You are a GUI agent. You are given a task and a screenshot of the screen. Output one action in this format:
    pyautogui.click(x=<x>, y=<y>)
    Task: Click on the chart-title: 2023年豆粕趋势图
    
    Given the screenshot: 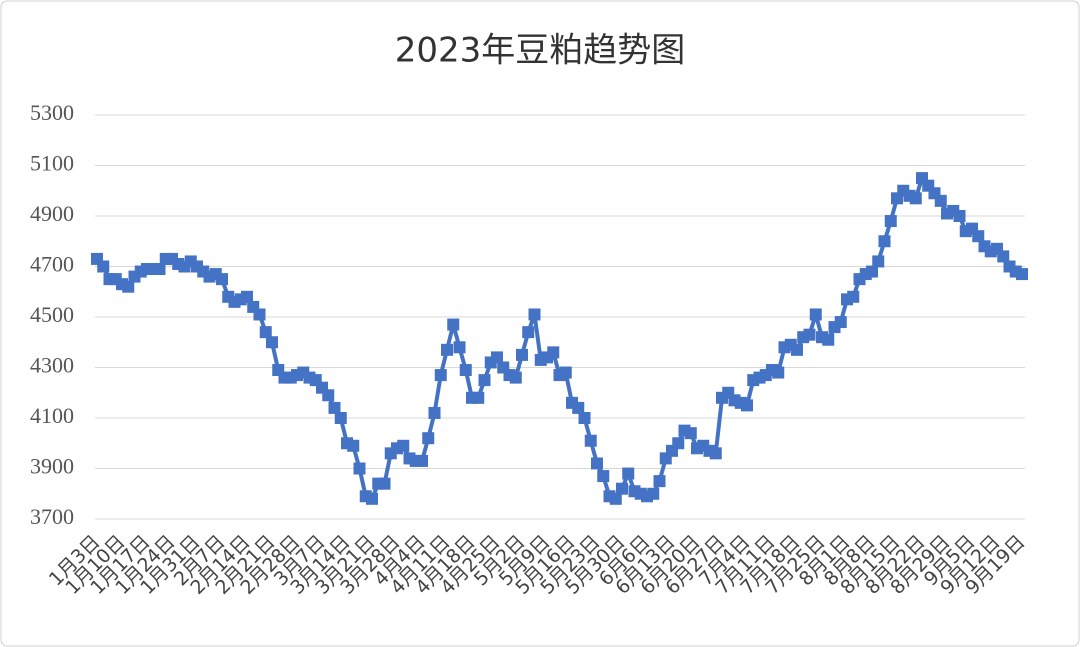 What is the action you would take?
    pyautogui.click(x=540, y=51)
    